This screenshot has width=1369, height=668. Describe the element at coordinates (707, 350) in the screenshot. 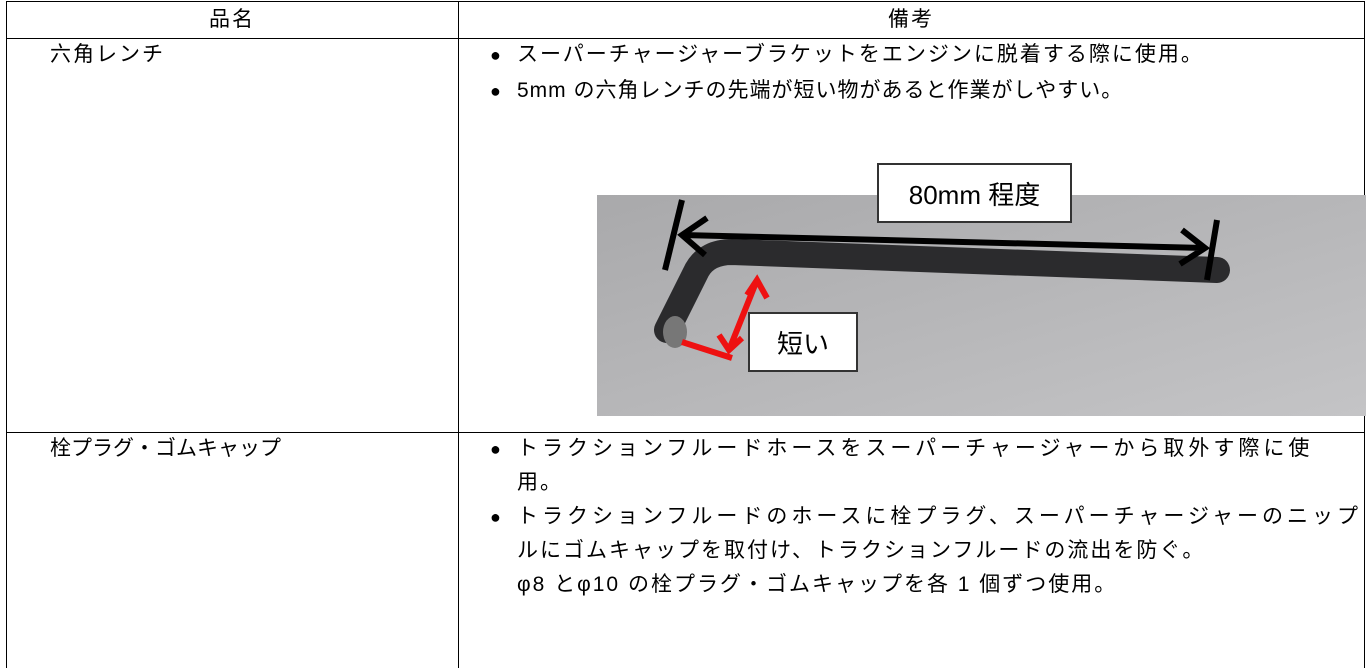

I see `short-bar` at that location.